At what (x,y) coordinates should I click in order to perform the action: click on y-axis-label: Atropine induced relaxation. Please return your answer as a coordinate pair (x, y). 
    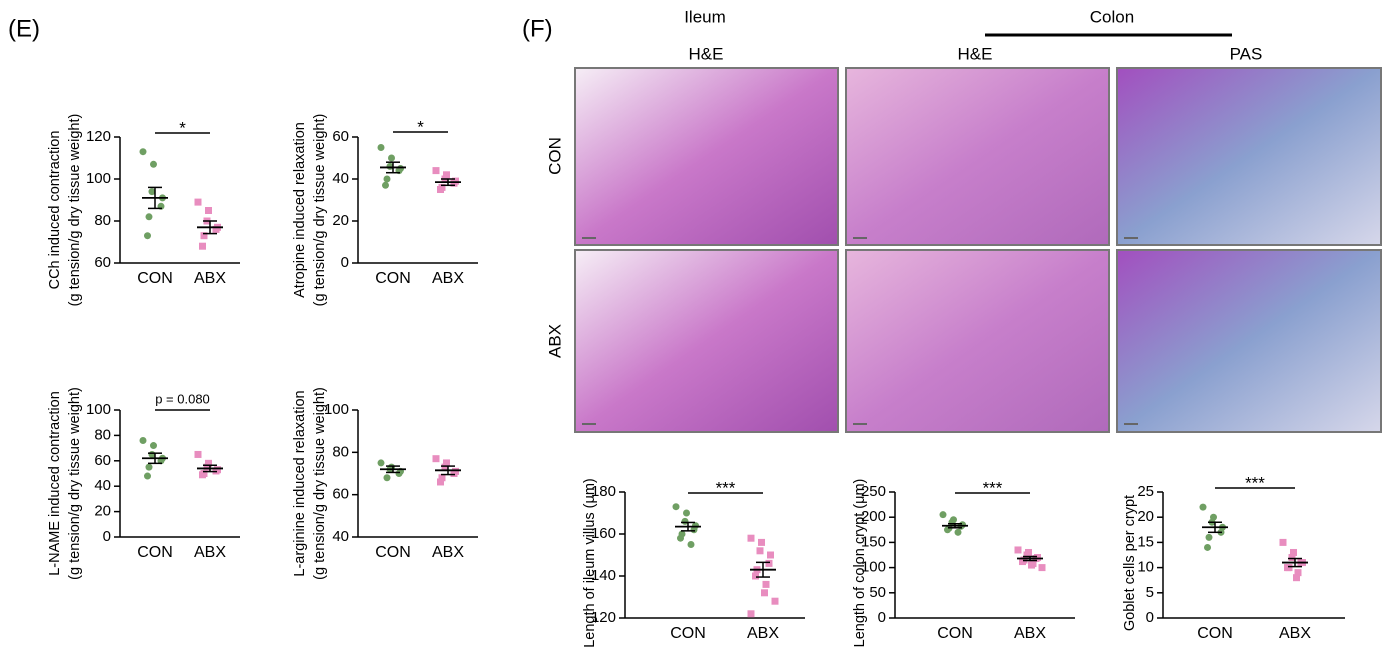
    Looking at the image, I should click on (300, 210).